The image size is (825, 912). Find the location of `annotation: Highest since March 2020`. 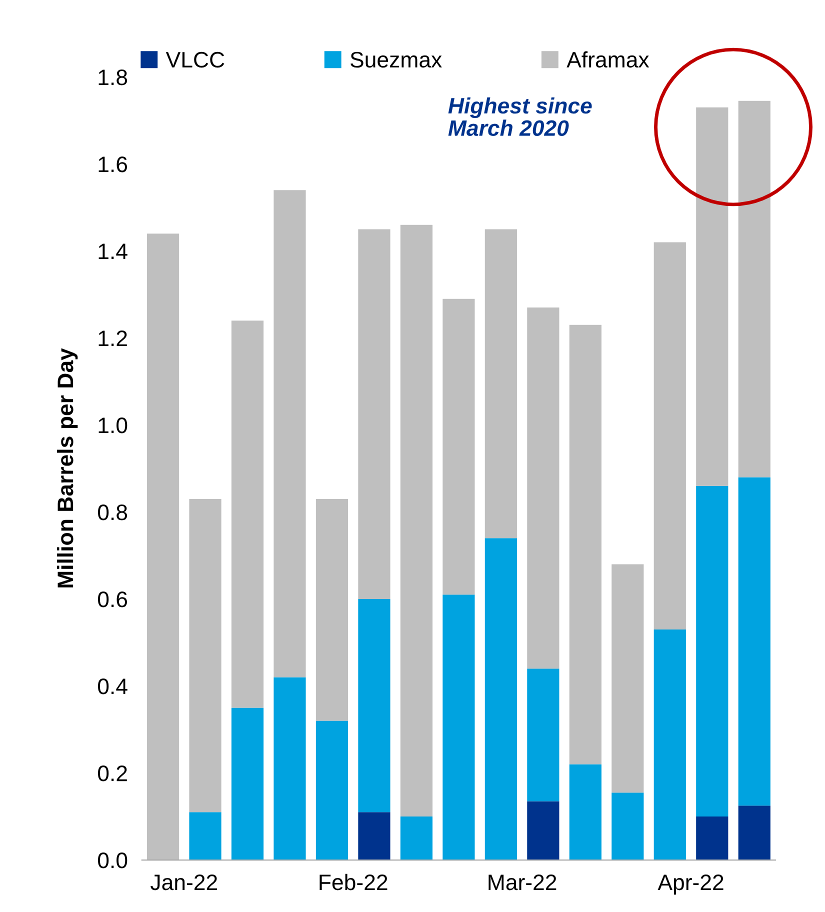

annotation: Highest since March 2020 is located at coordinates (520, 116).